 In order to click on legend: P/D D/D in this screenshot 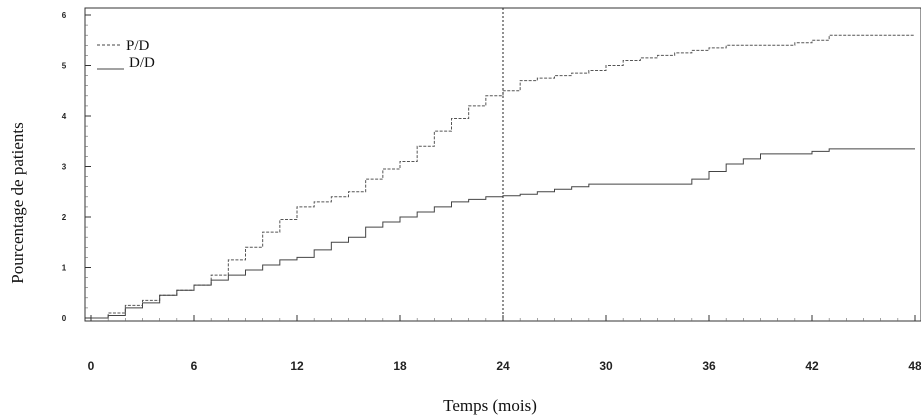, I will do `click(126, 54)`.